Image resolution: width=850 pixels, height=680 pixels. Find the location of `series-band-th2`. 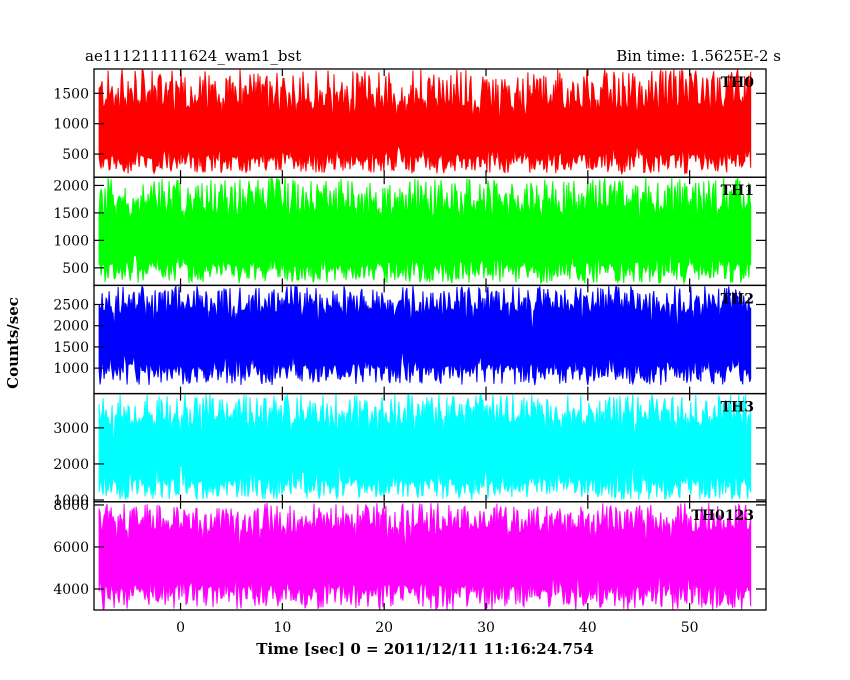

series-band-th2 is located at coordinates (425, 335).